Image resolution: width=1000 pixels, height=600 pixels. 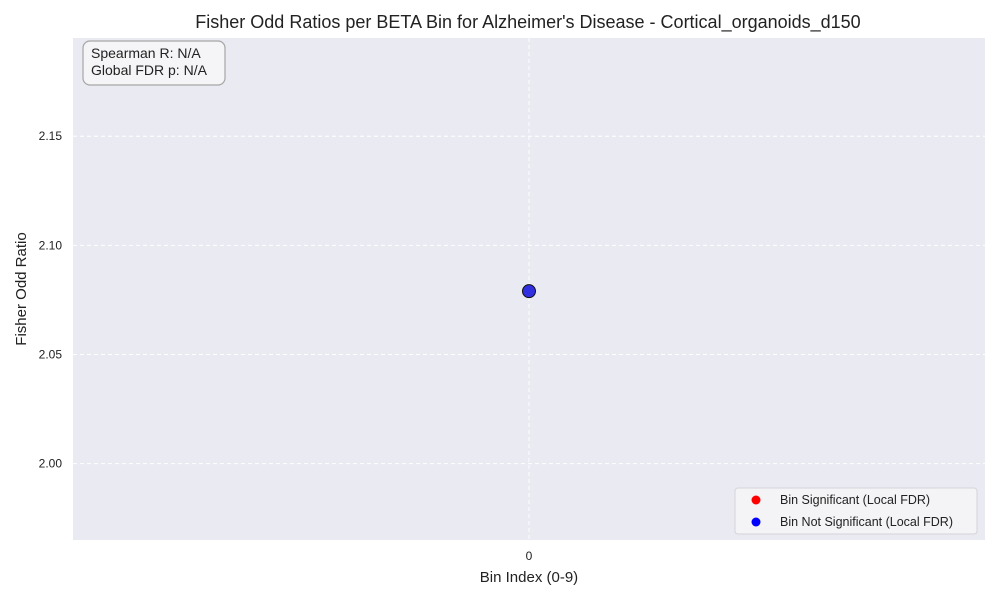 I want to click on data-points, so click(x=529, y=291).